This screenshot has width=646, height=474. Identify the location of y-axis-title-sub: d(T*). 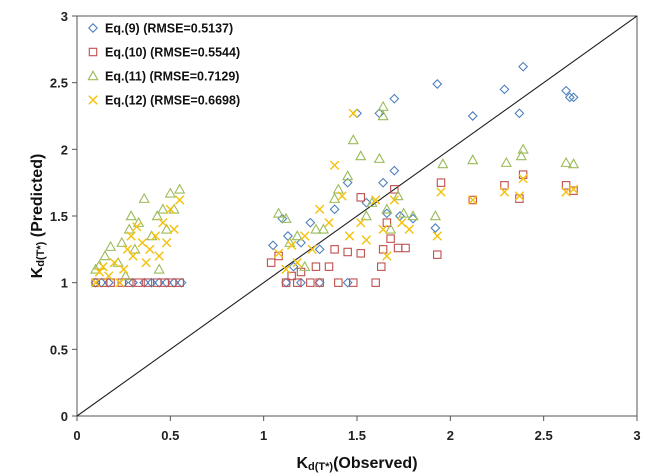
(41, 253).